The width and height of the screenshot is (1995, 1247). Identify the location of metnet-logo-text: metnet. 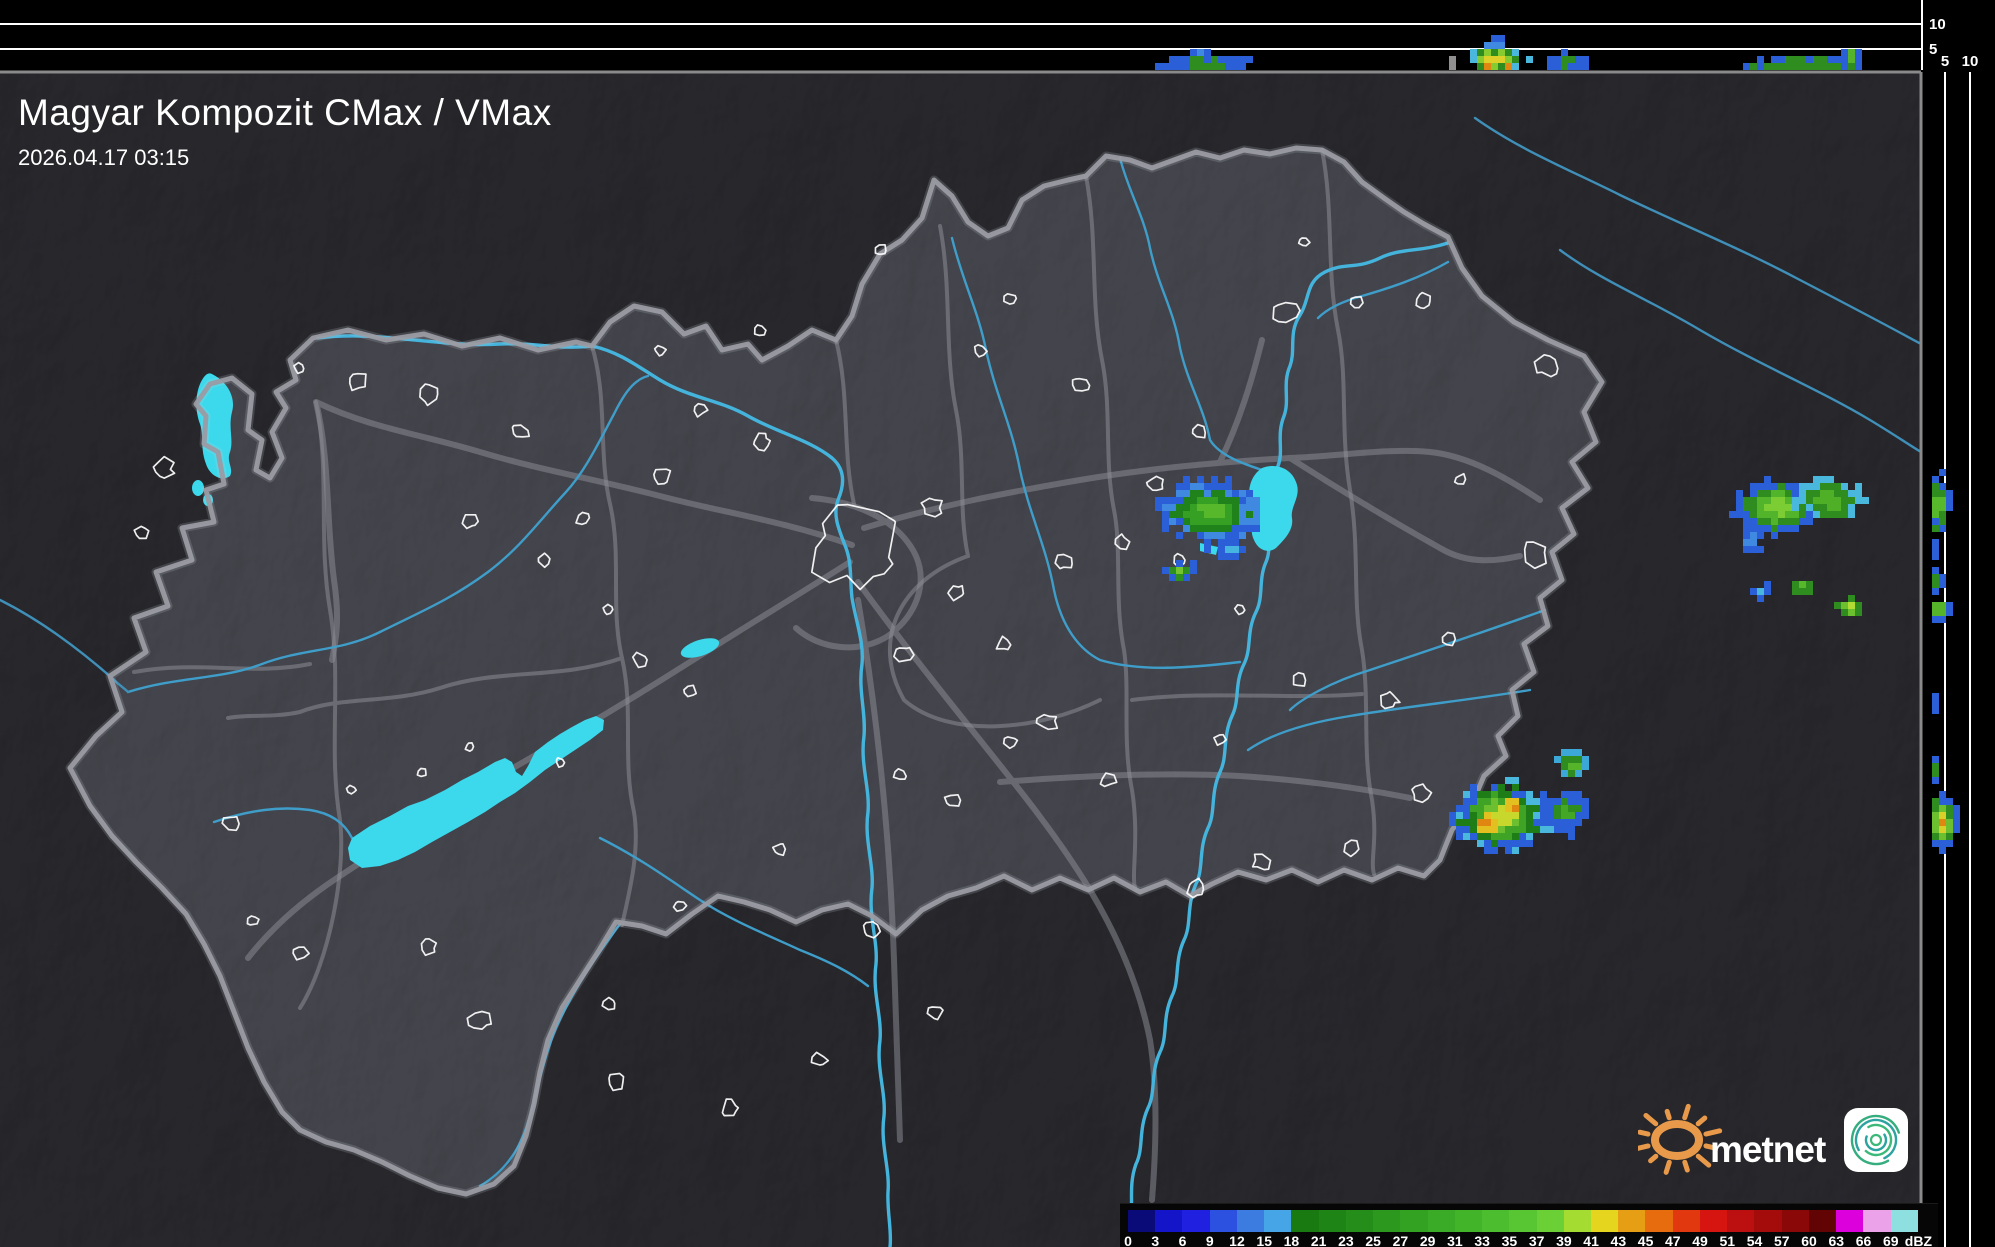
(1768, 1149).